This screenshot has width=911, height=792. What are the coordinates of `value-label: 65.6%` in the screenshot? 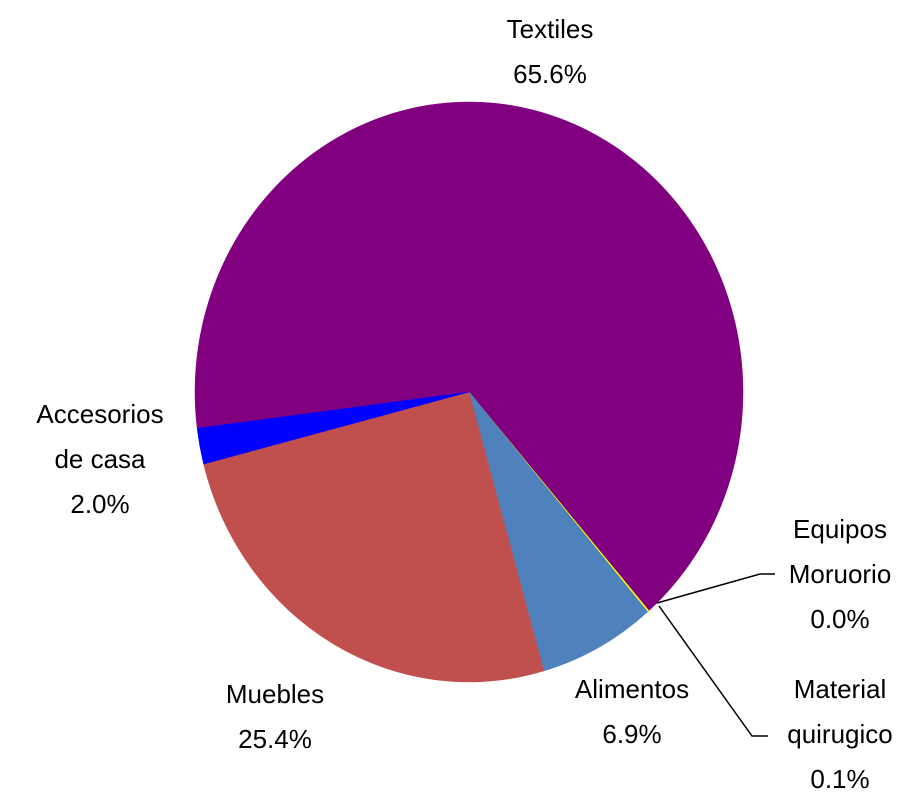 It's located at (550, 74).